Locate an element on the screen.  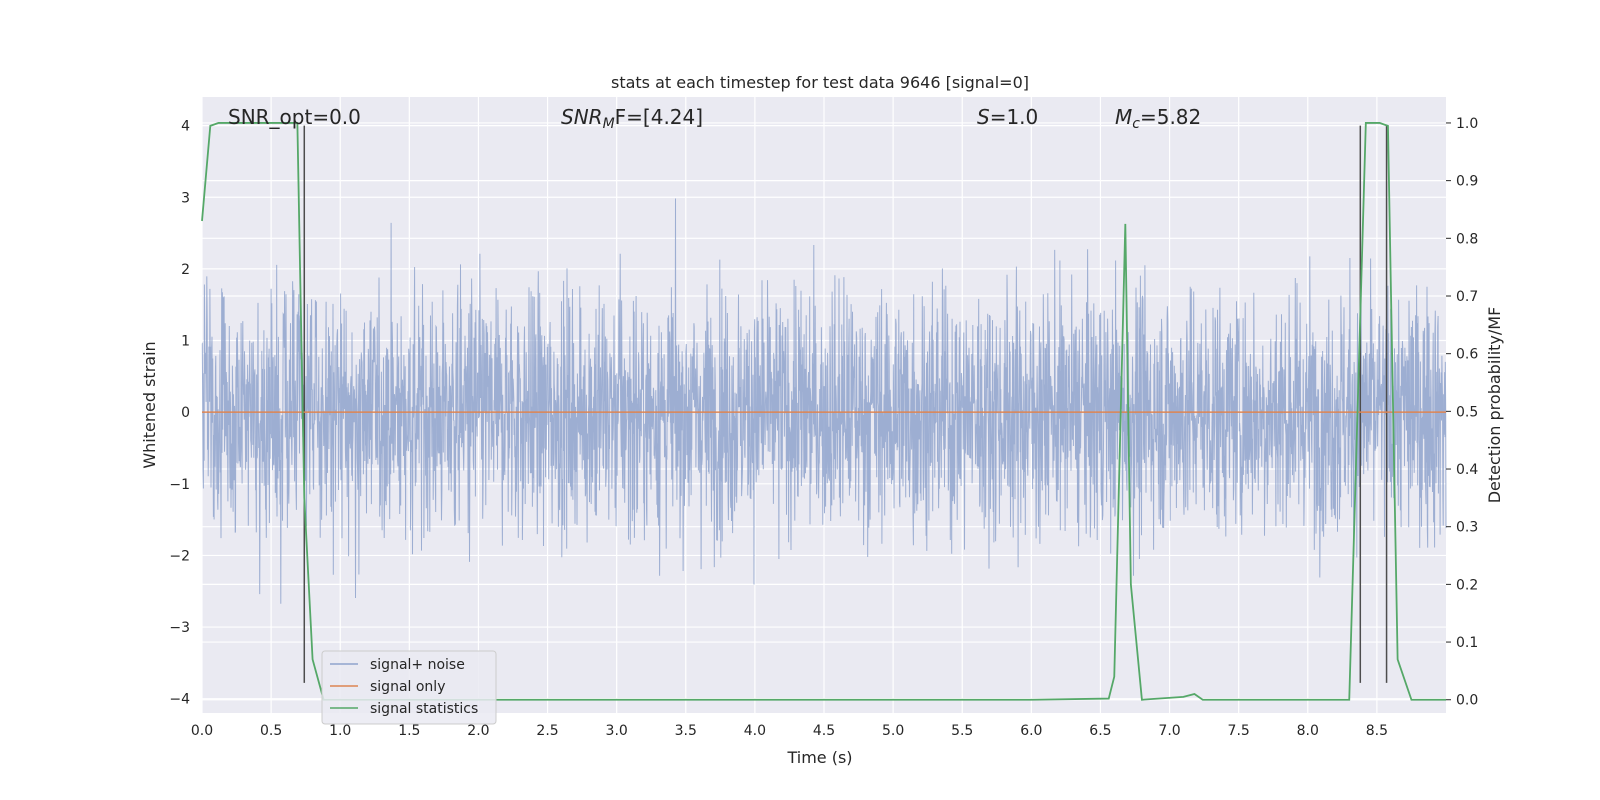
y2-tick-label: 0.5 is located at coordinates (1467, 412).